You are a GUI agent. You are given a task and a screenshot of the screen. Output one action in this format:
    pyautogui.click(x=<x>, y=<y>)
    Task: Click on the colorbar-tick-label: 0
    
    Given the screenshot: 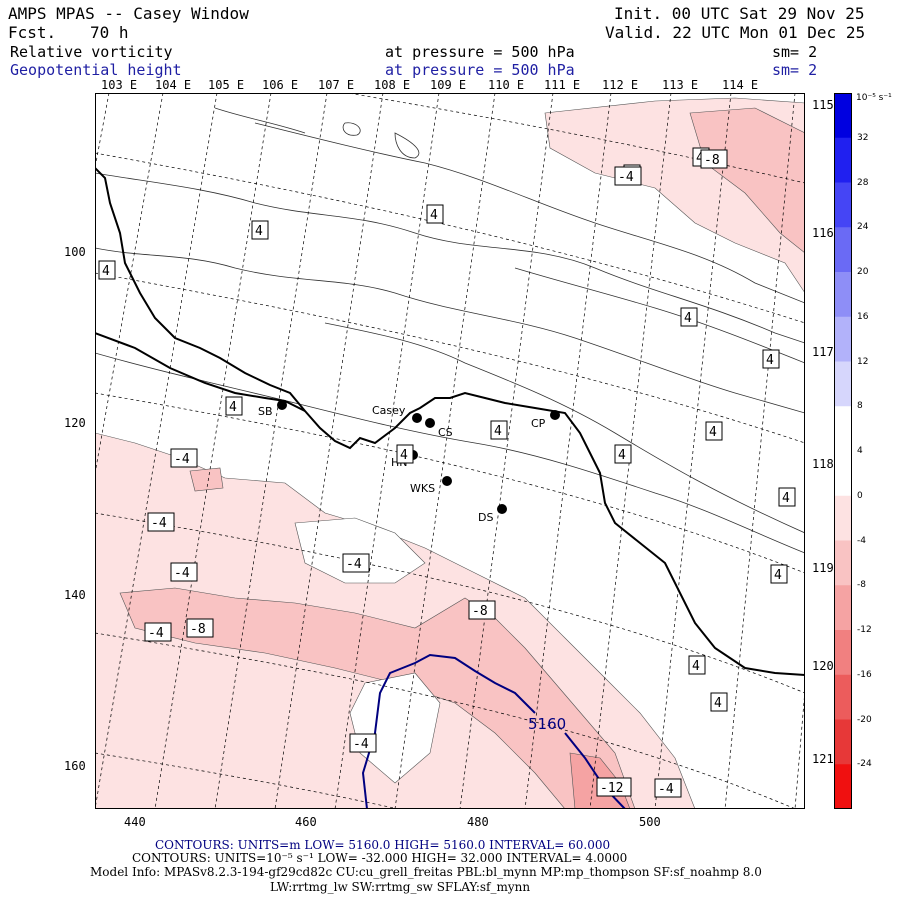 What is the action you would take?
    pyautogui.click(x=860, y=495)
    